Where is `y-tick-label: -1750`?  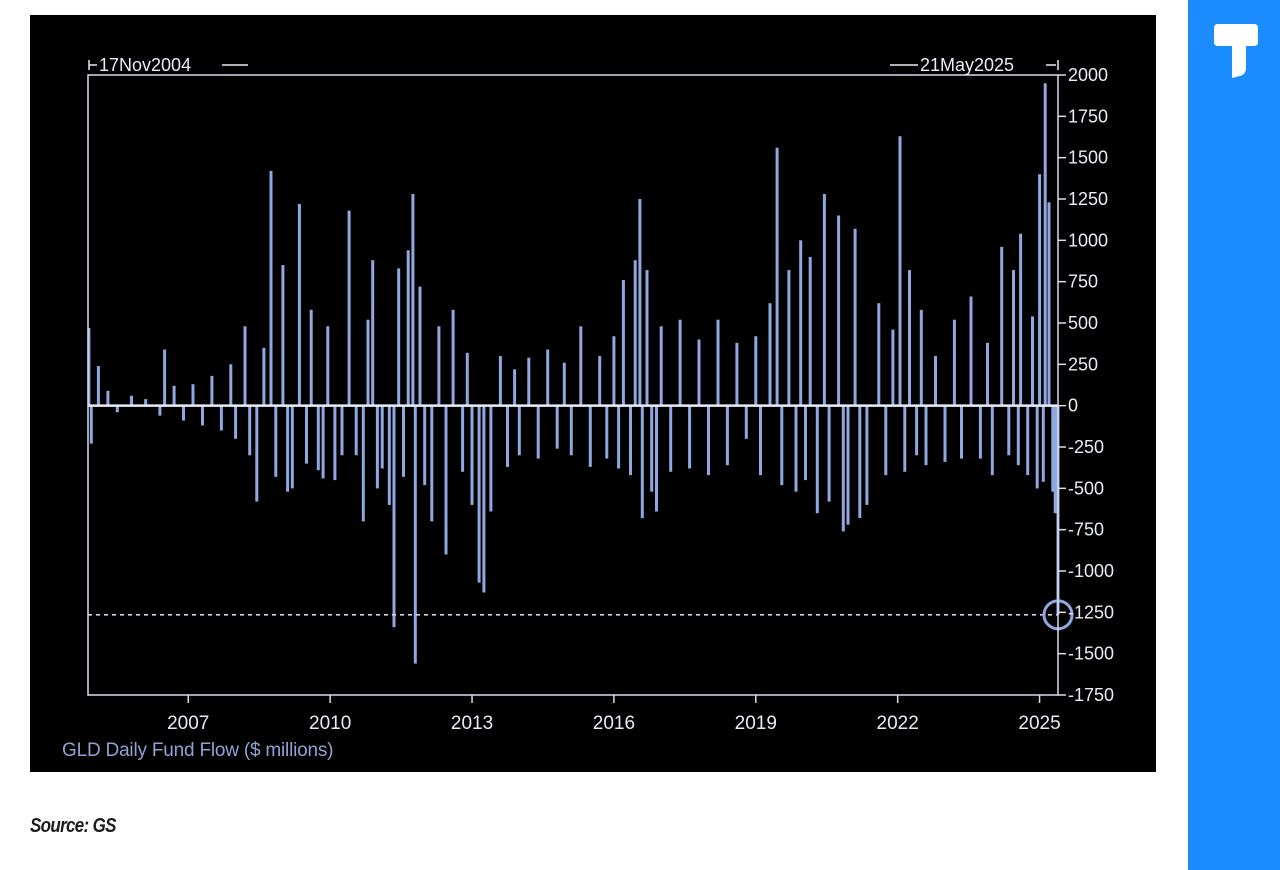 y-tick-label: -1750 is located at coordinates (1091, 695).